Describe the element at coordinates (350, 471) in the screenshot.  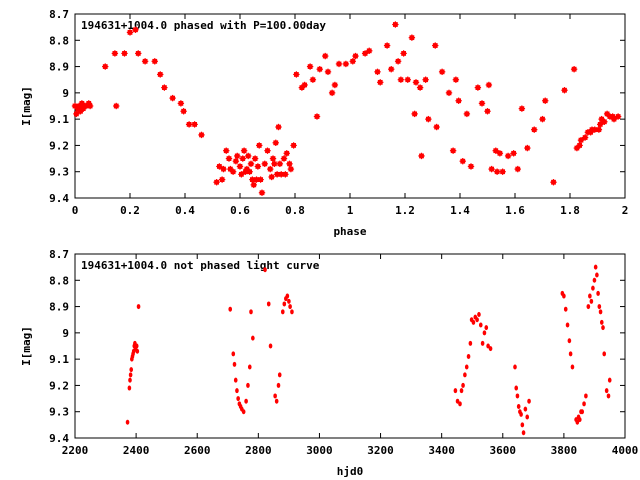
I see `x-axis-label: hjd0` at that location.